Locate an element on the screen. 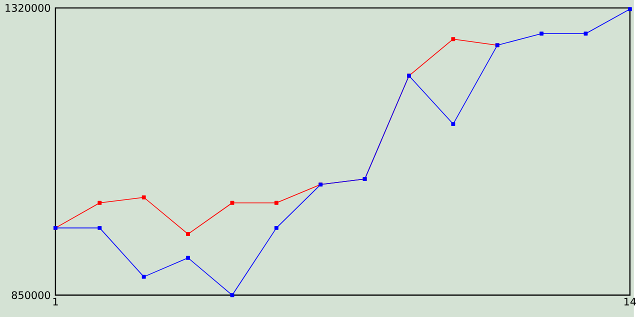  x-tick-label: 14 is located at coordinates (630, 302).